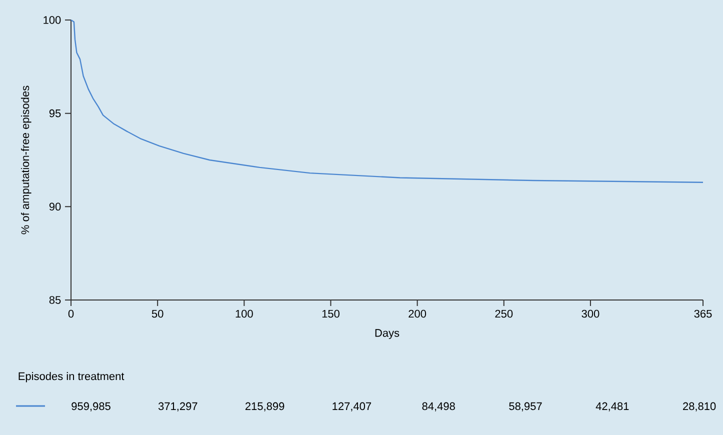 This screenshot has width=723, height=435. Describe the element at coordinates (264, 407) in the screenshot. I see `text: 215,899` at that location.